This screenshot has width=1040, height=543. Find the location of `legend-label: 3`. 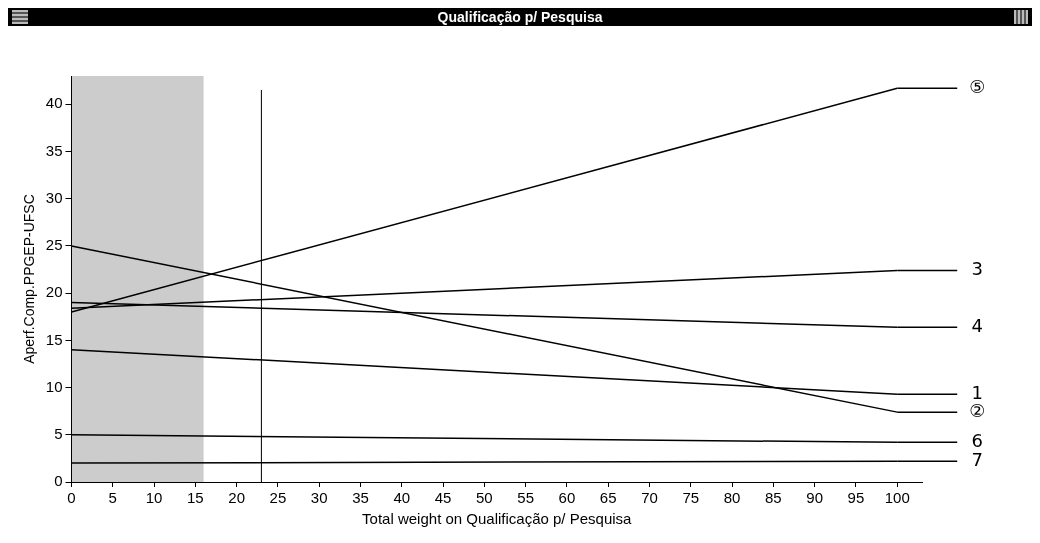

legend-label: 3 is located at coordinates (977, 269).